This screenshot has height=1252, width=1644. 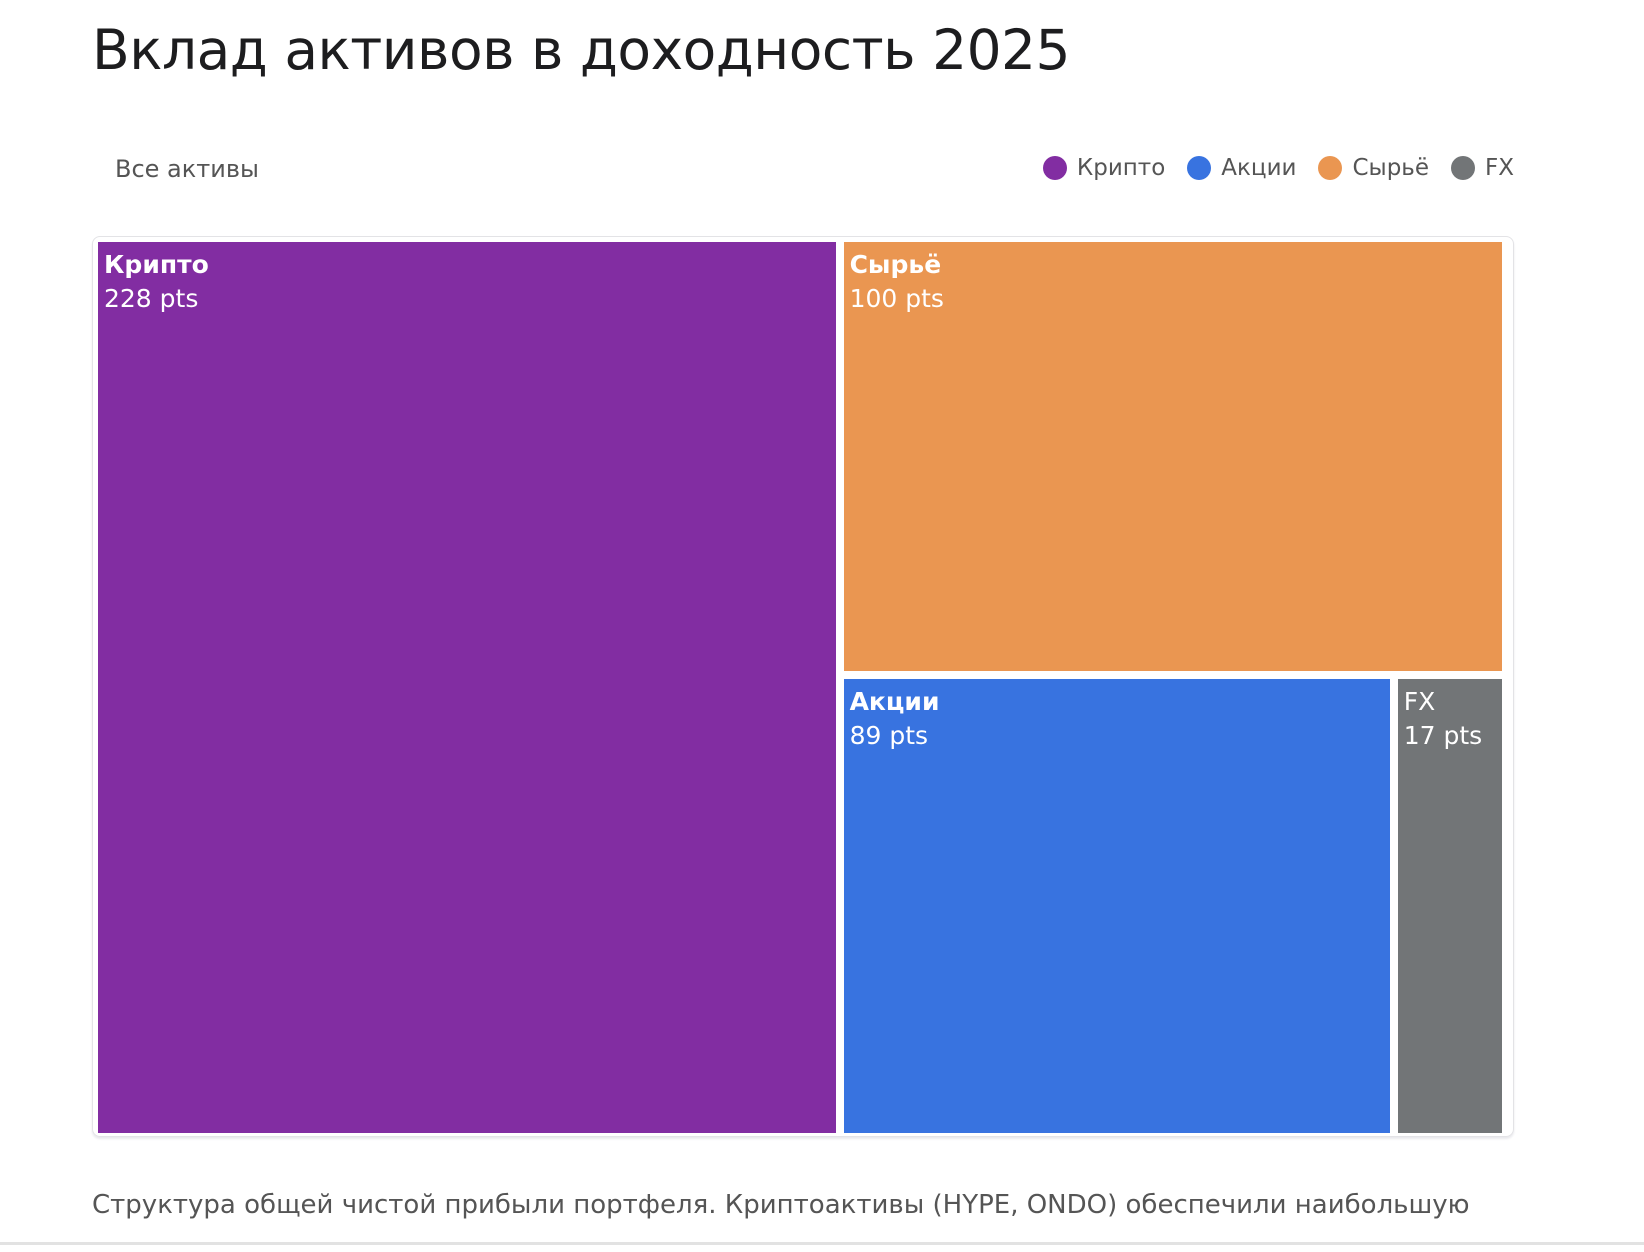 What do you see at coordinates (1449, 905) in the screenshot?
I see `treemap-cell-fx: FX 17 pts` at bounding box center [1449, 905].